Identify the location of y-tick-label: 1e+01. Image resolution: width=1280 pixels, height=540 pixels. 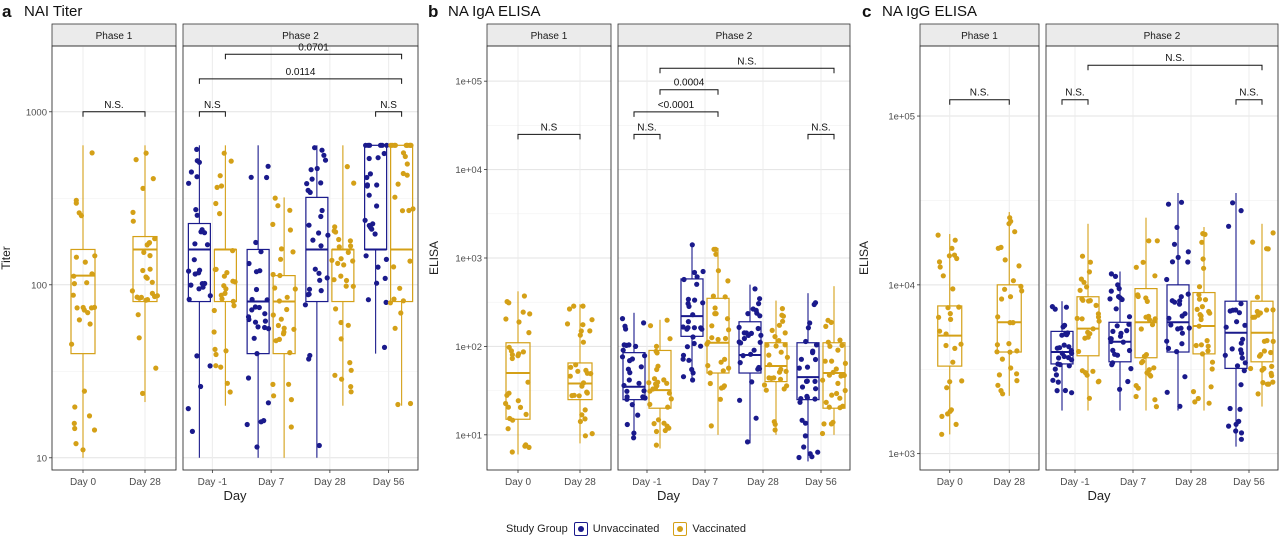
(468, 435).